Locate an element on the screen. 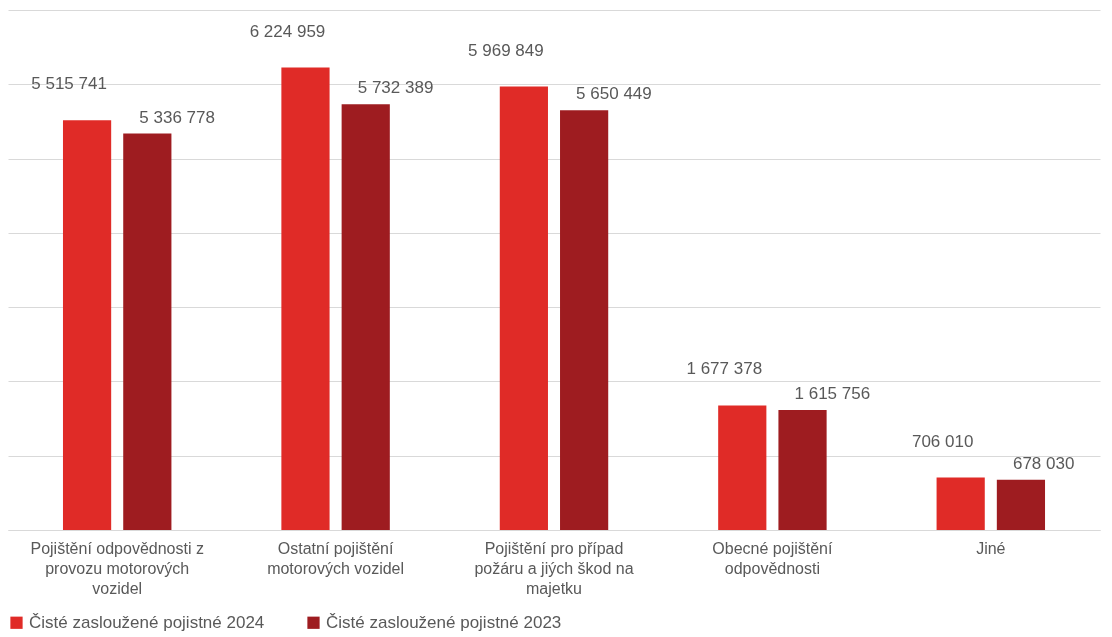 The width and height of the screenshot is (1112, 637). data-label: 6 224 959 is located at coordinates (287, 31).